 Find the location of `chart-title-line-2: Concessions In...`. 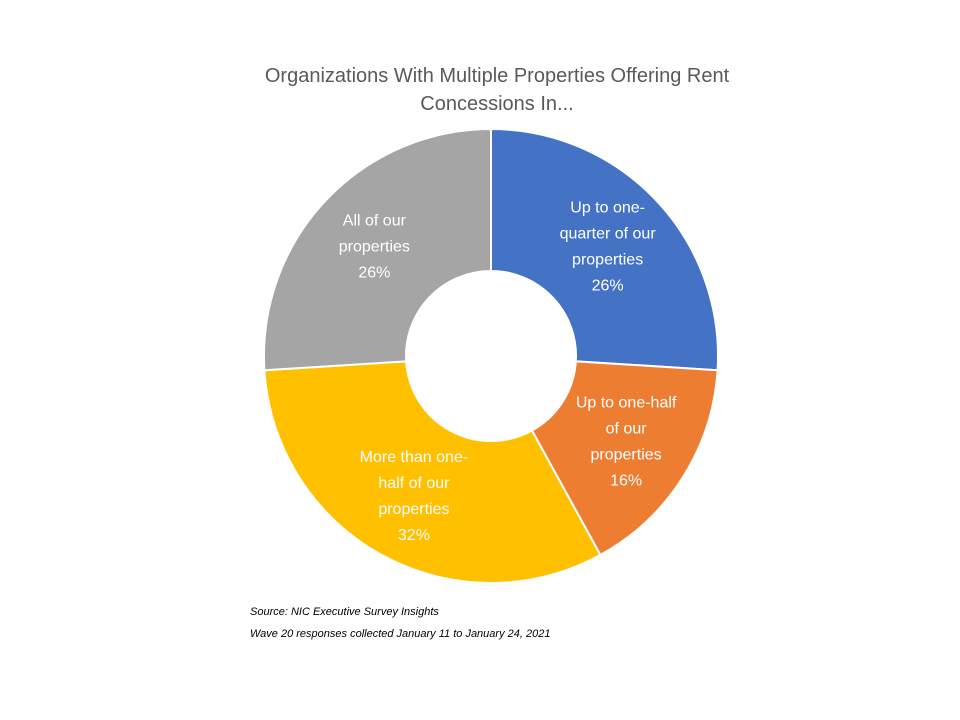

chart-title-line-2: Concessions In... is located at coordinates (497, 104).